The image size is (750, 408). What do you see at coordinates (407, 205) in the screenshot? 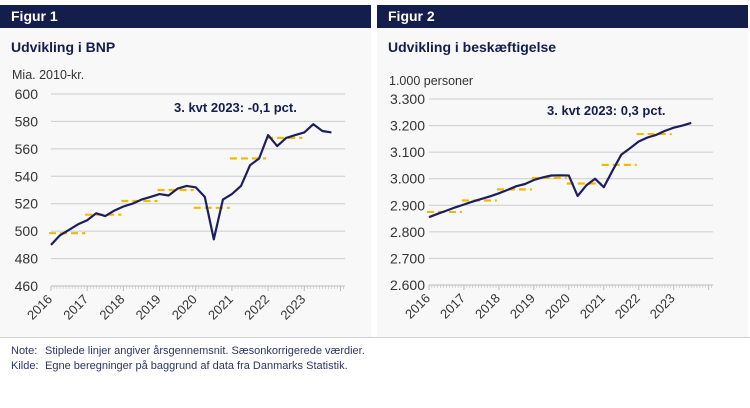
I see `y-tick-label: 2.900` at bounding box center [407, 205].